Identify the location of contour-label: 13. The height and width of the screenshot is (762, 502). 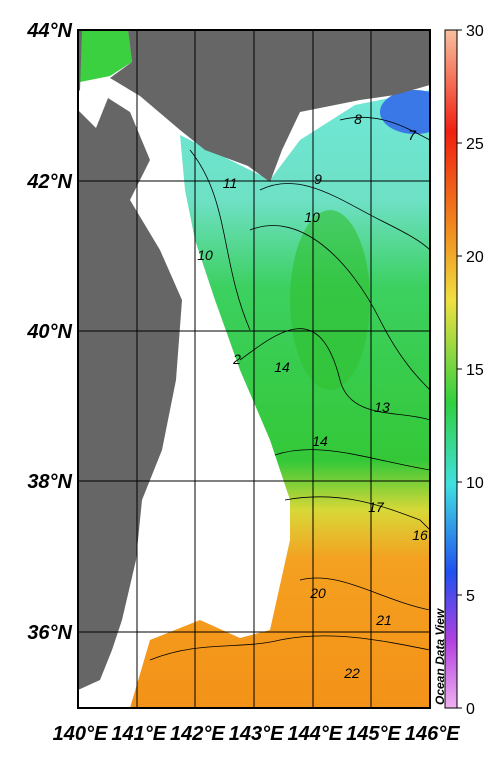
(382, 407).